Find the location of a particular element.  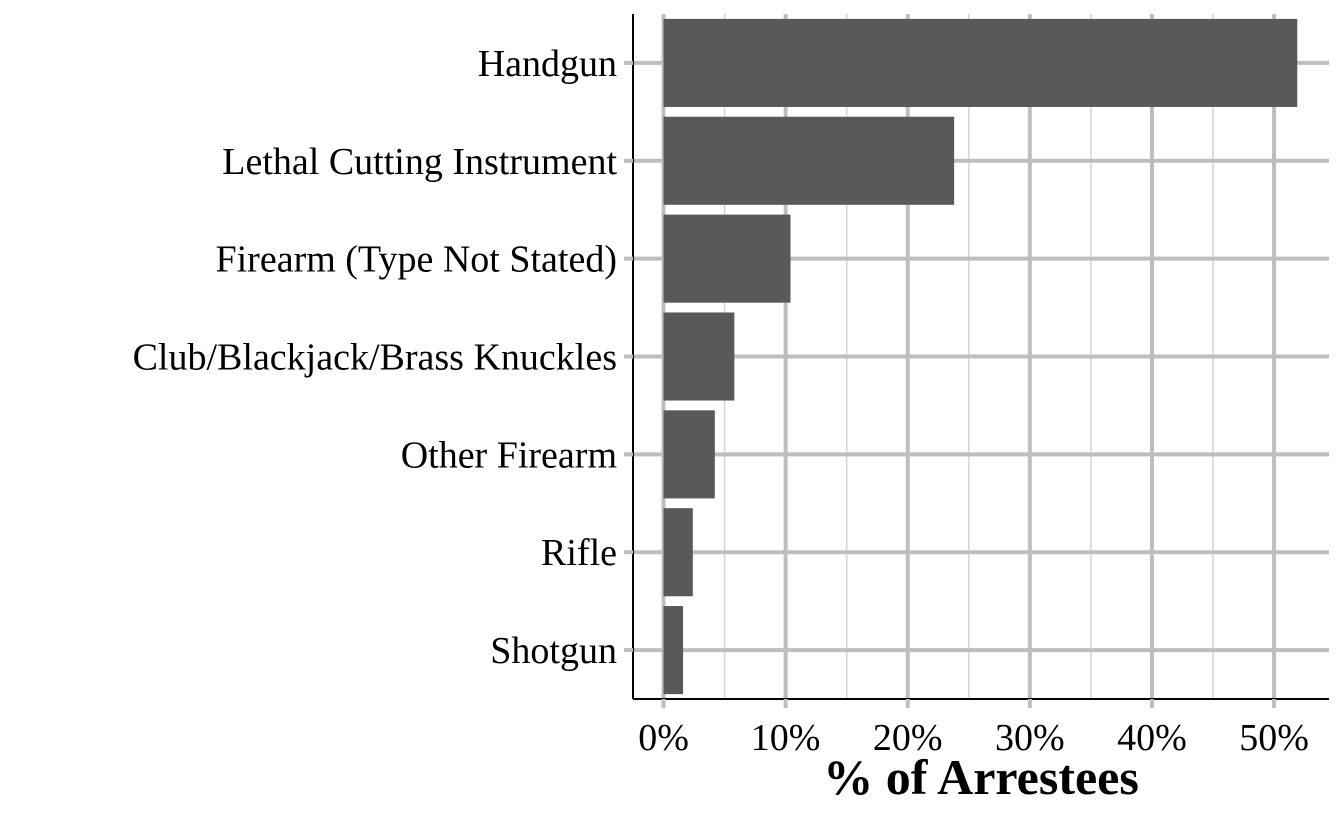

y-tick-label: Lethal Cutting Instrument is located at coordinates (419, 162).